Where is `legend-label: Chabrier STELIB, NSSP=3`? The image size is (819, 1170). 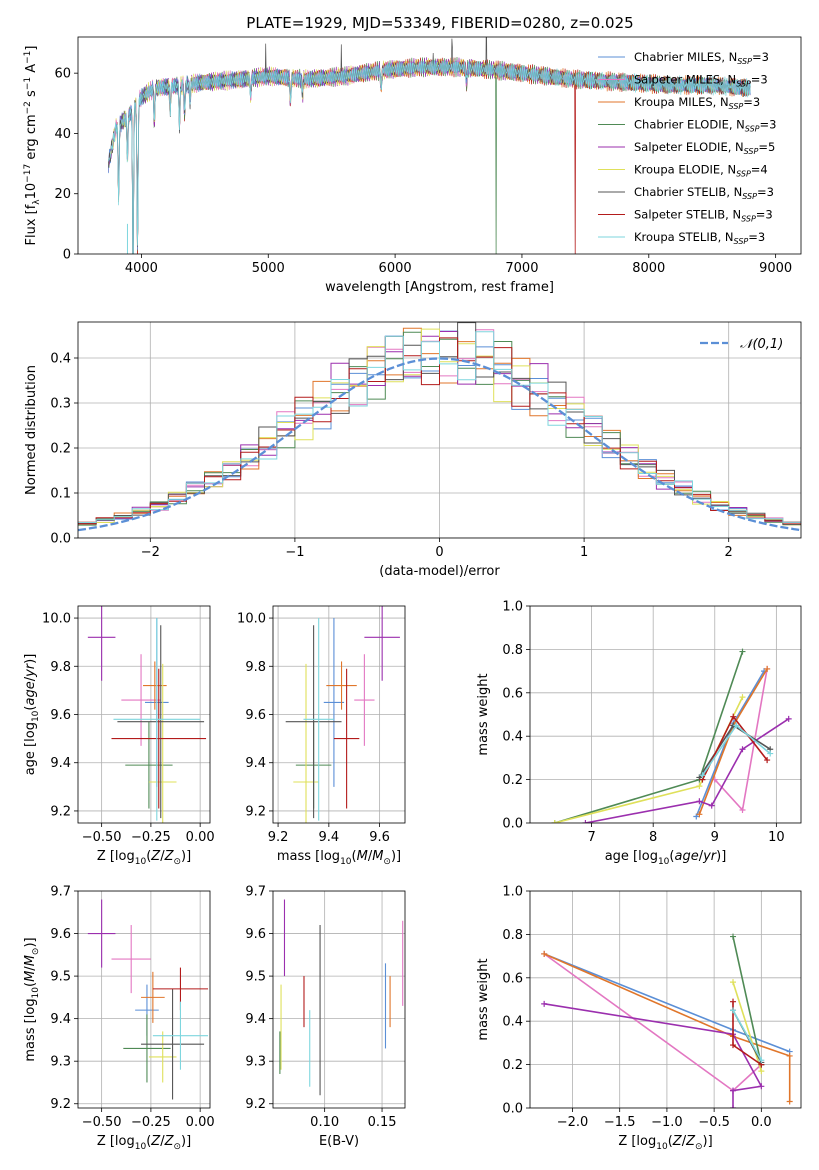
legend-label: Chabrier STELIB, NSSP=3 is located at coordinates (704, 193).